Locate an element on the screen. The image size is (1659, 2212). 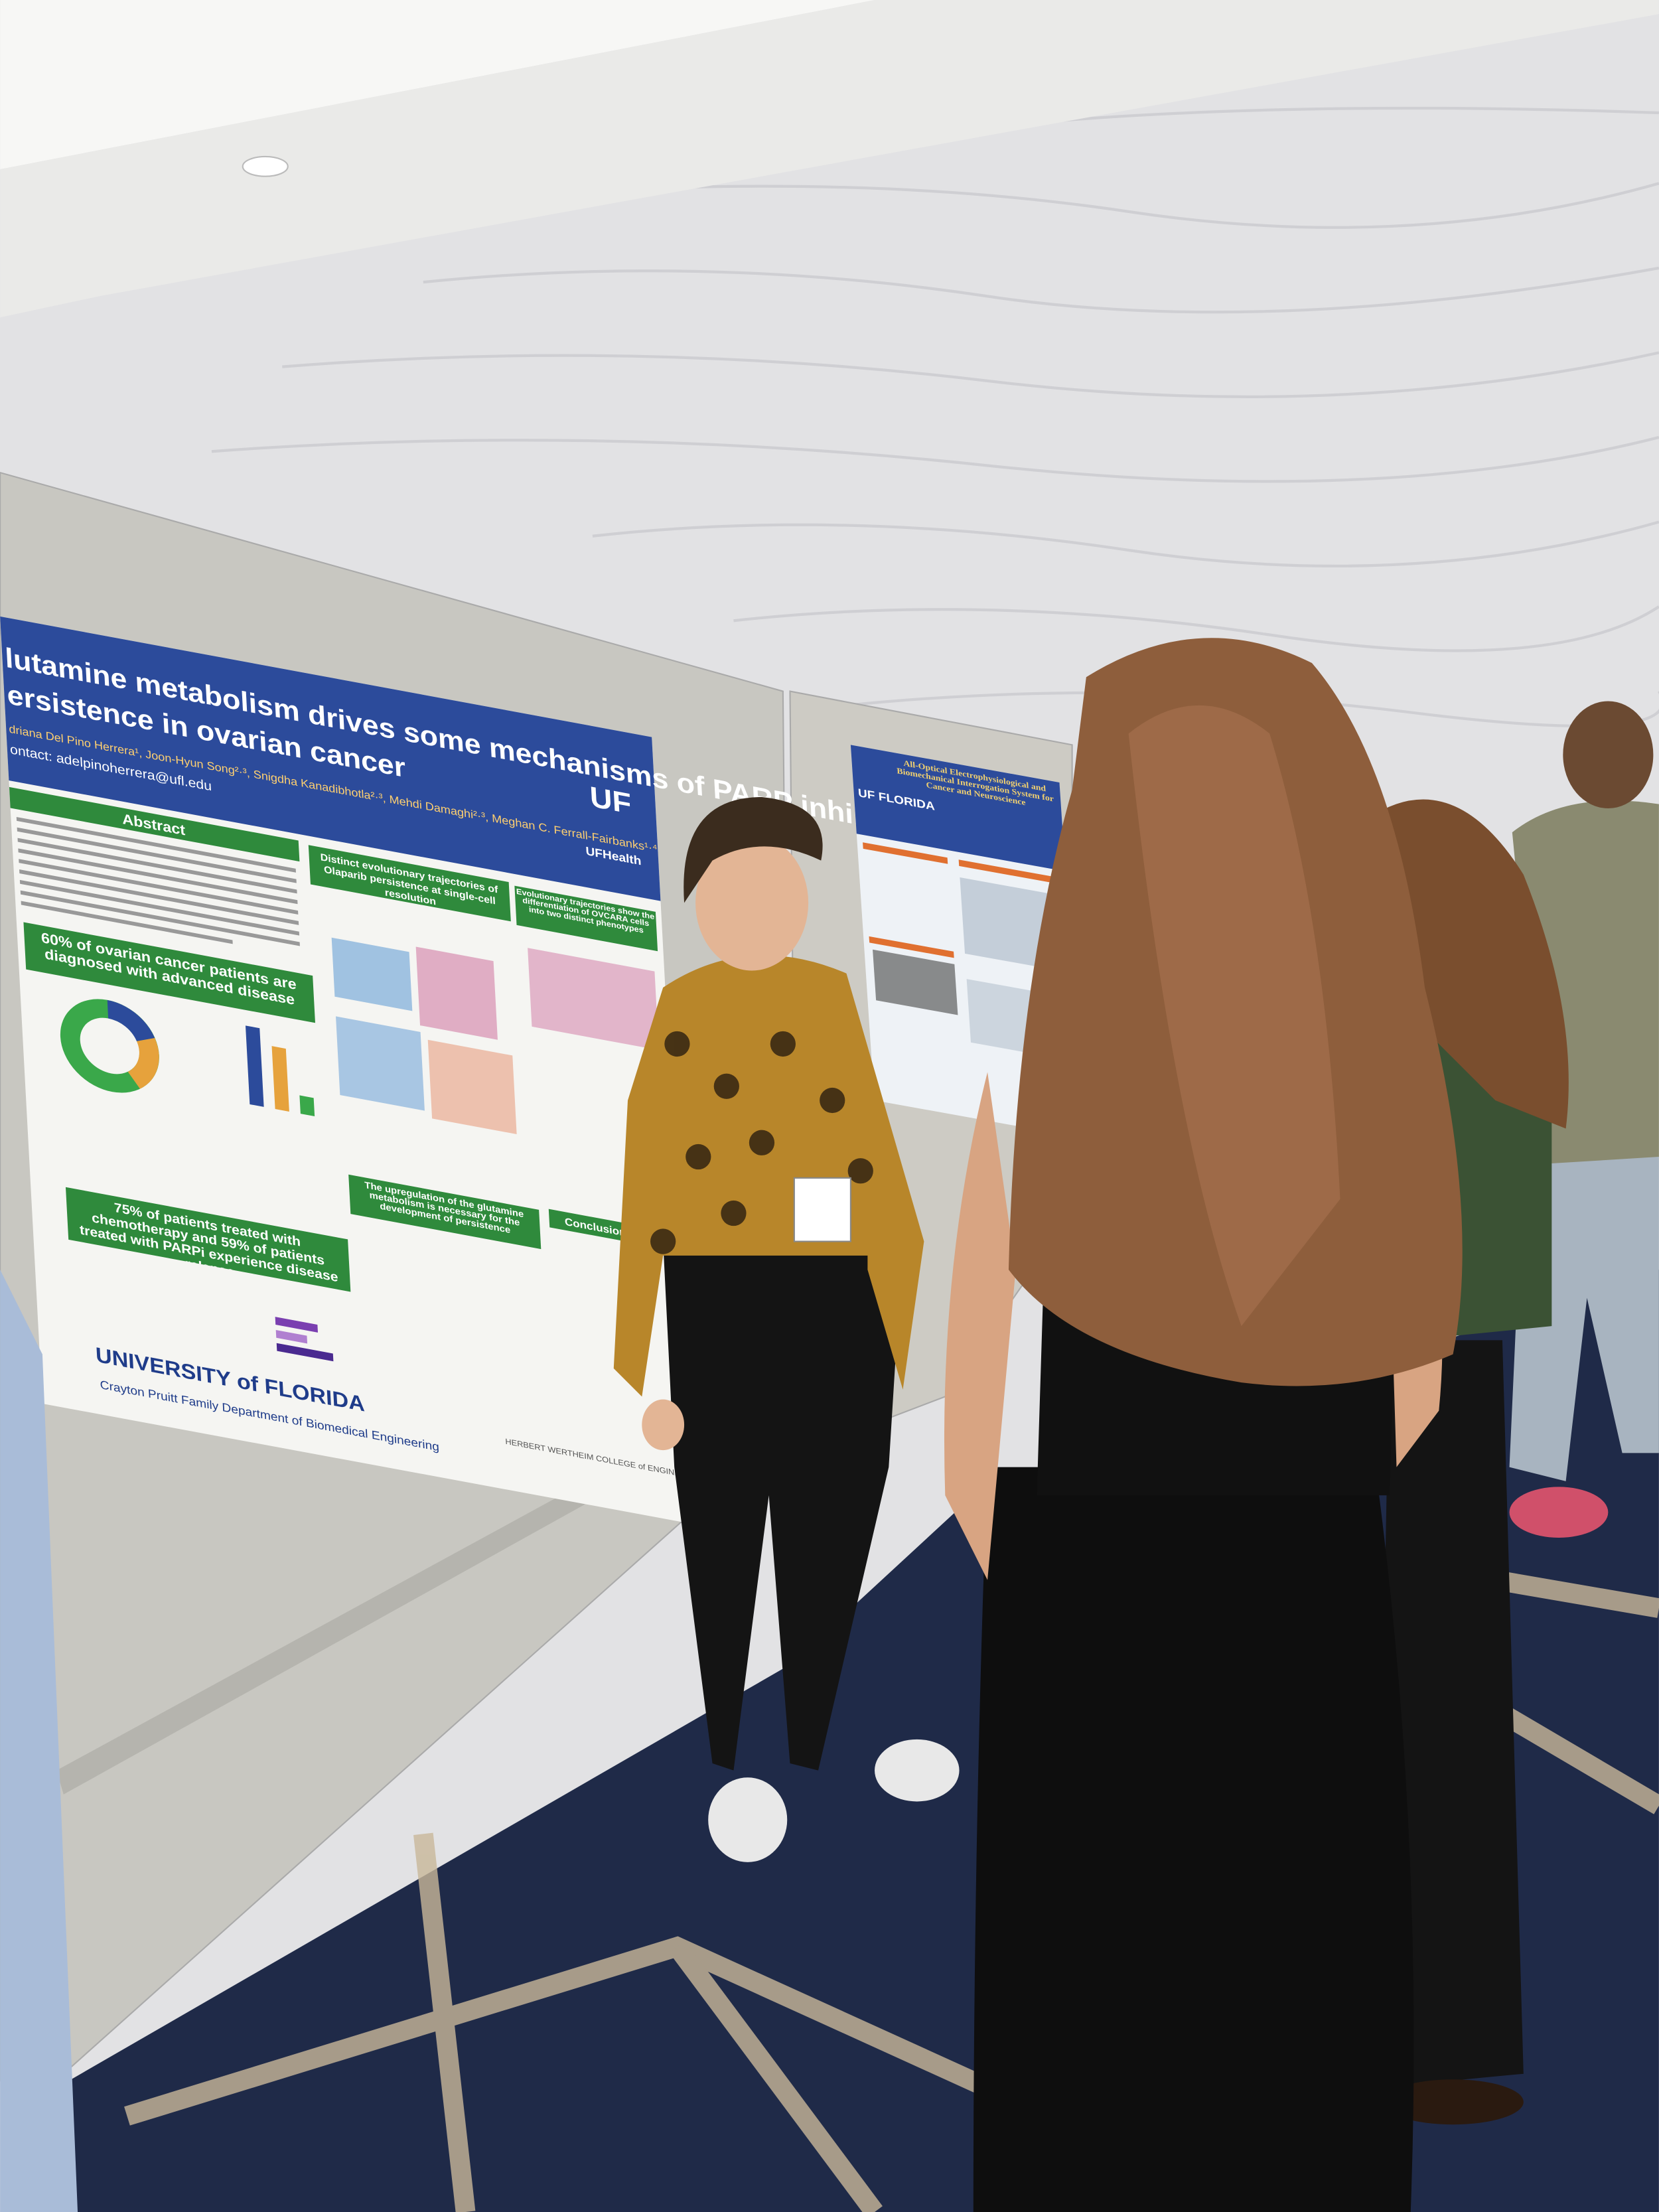
abstract-text is located at coordinates (158, 881).